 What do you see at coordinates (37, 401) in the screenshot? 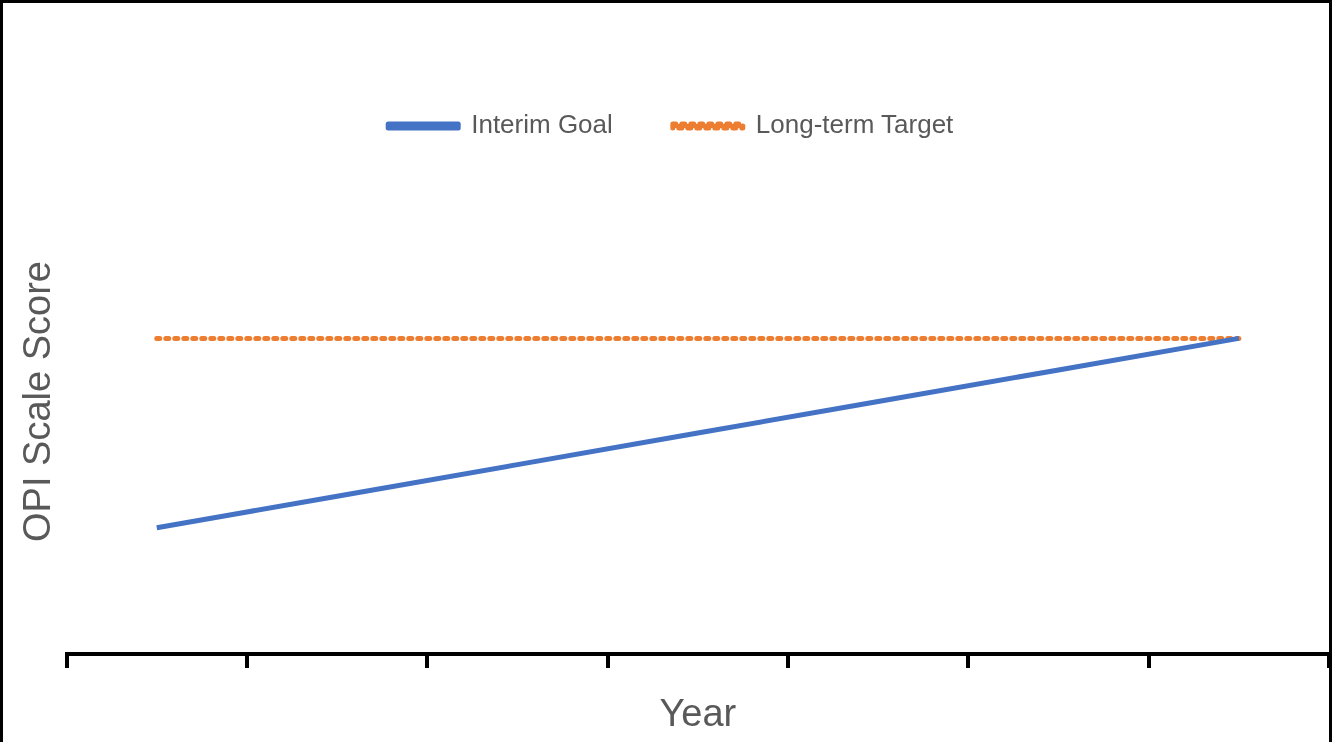
I see `y-axis-title: OPI Scale Score` at bounding box center [37, 401].